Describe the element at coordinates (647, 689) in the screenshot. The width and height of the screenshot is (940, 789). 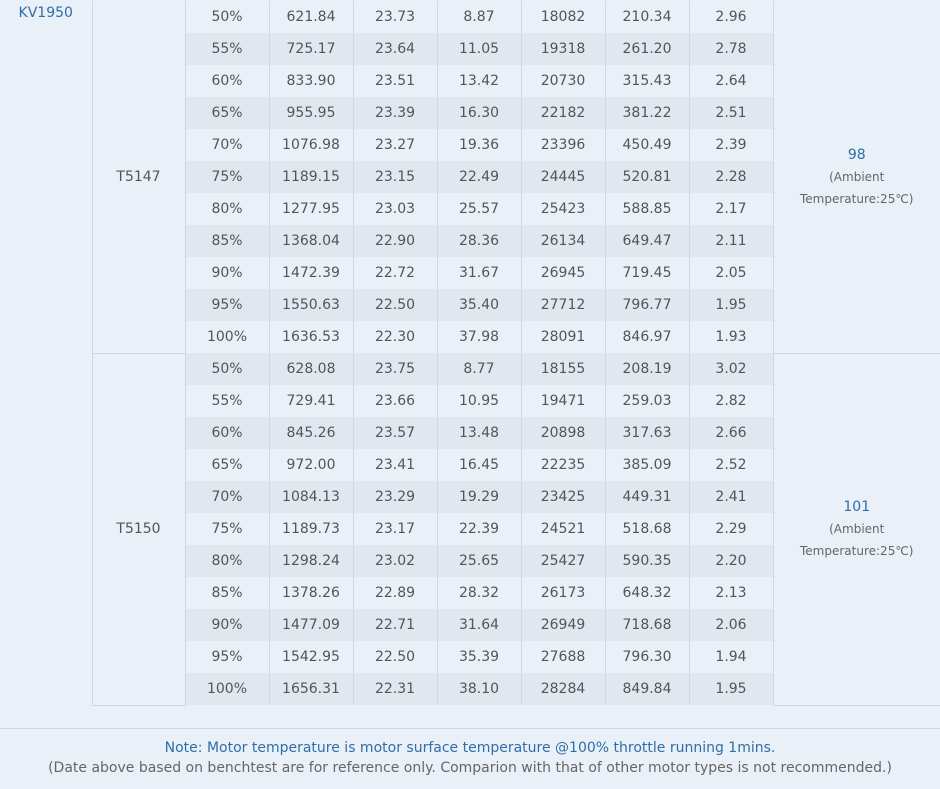
I see `cell: 849.84` at that location.